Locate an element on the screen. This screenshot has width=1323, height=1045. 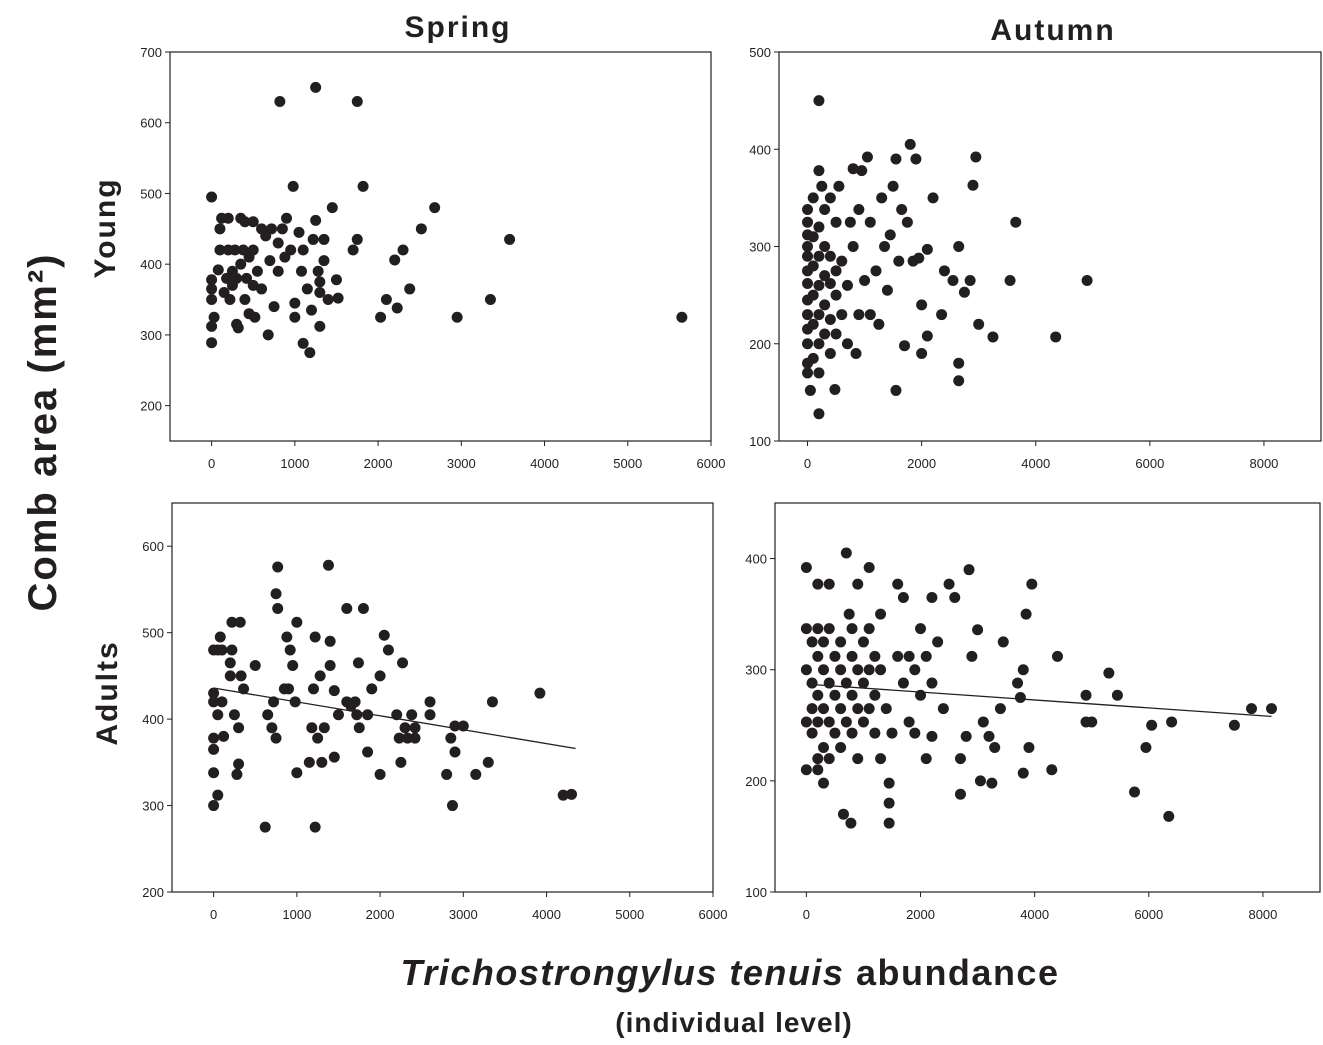
column-title: Spring is located at coordinates (458, 27).